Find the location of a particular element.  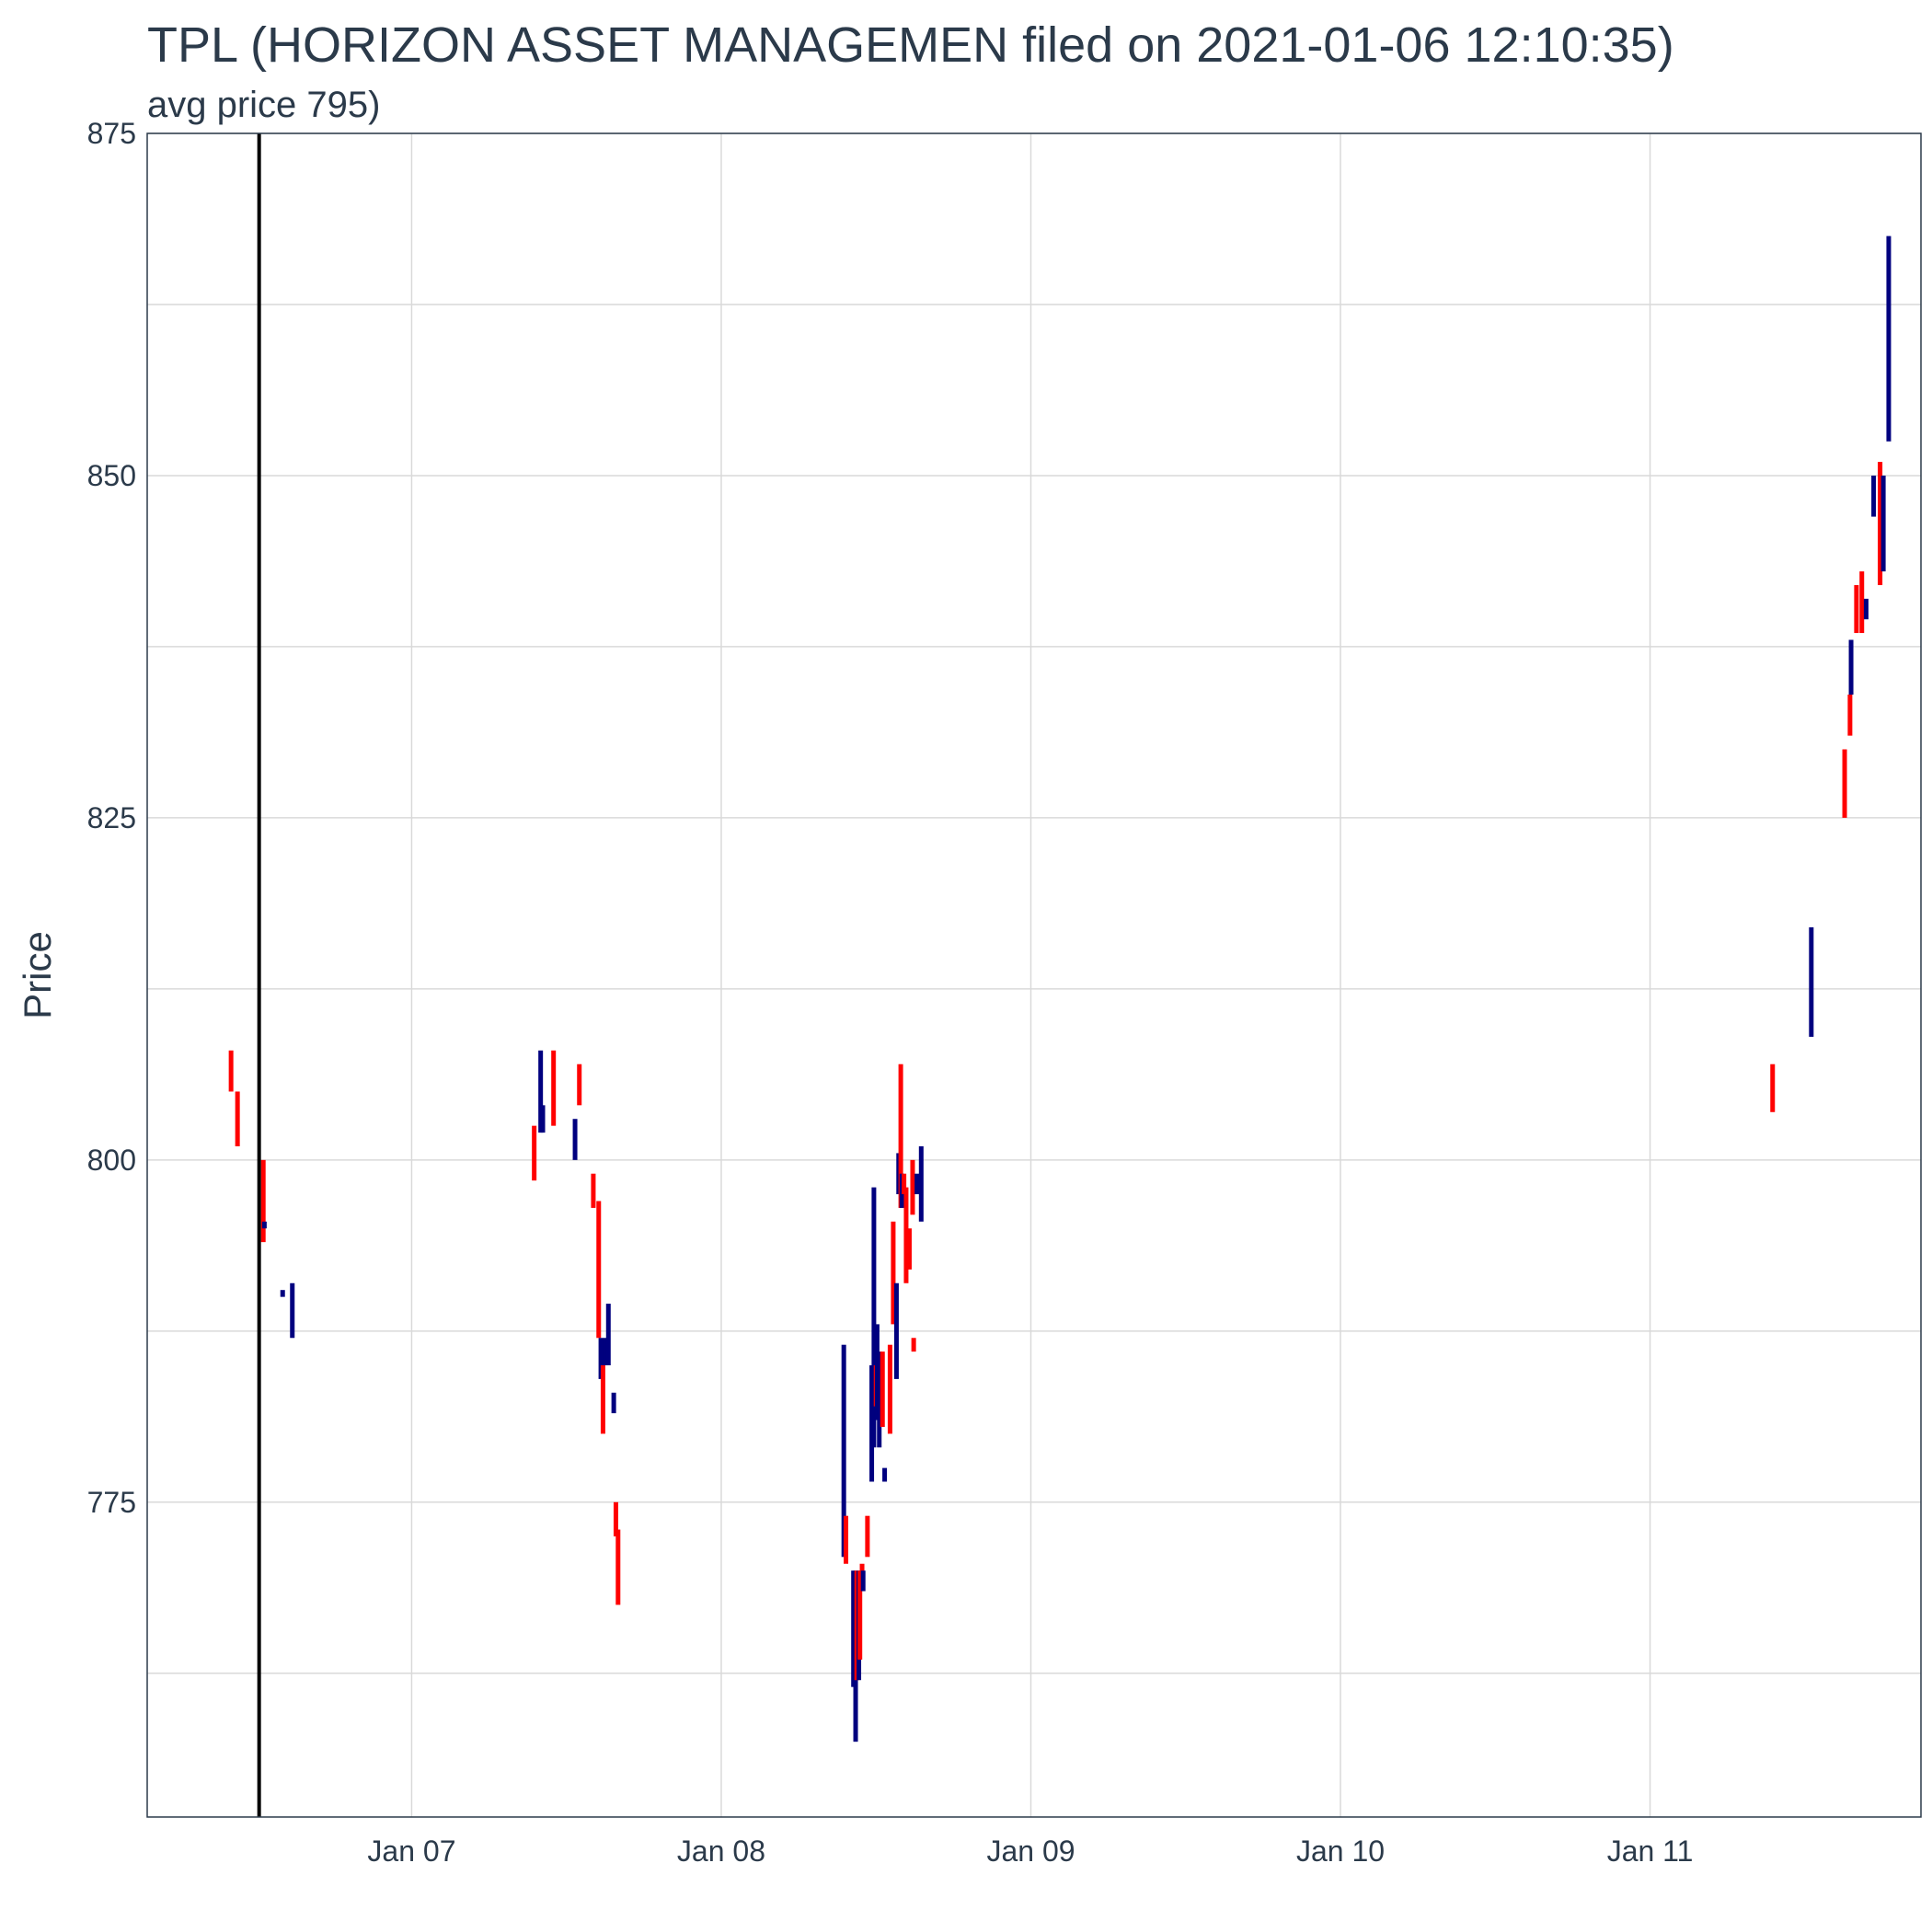

y-axis-ticks: 775 800 825 850 875 is located at coordinates (111, 818).